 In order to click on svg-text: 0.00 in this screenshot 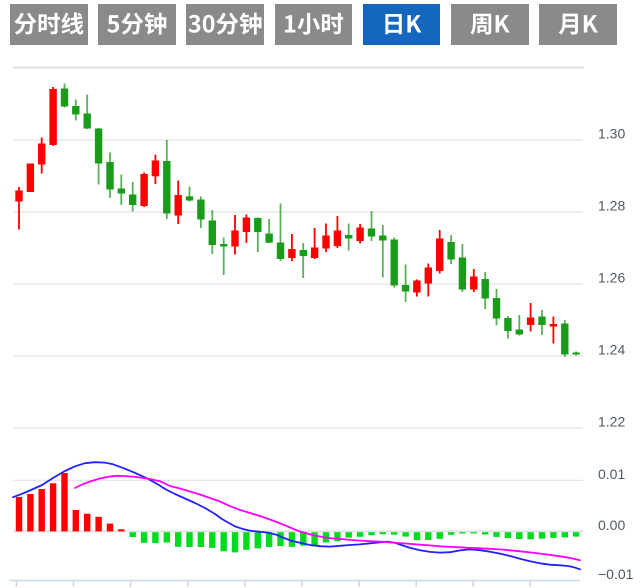, I will do `click(611, 525)`.